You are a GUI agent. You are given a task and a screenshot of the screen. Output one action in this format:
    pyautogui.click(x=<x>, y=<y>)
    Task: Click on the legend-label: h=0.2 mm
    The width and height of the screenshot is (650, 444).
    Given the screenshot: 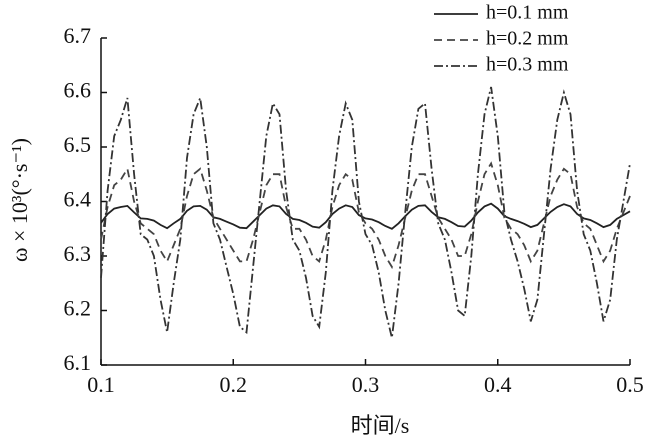 What is the action you would take?
    pyautogui.click(x=527, y=39)
    